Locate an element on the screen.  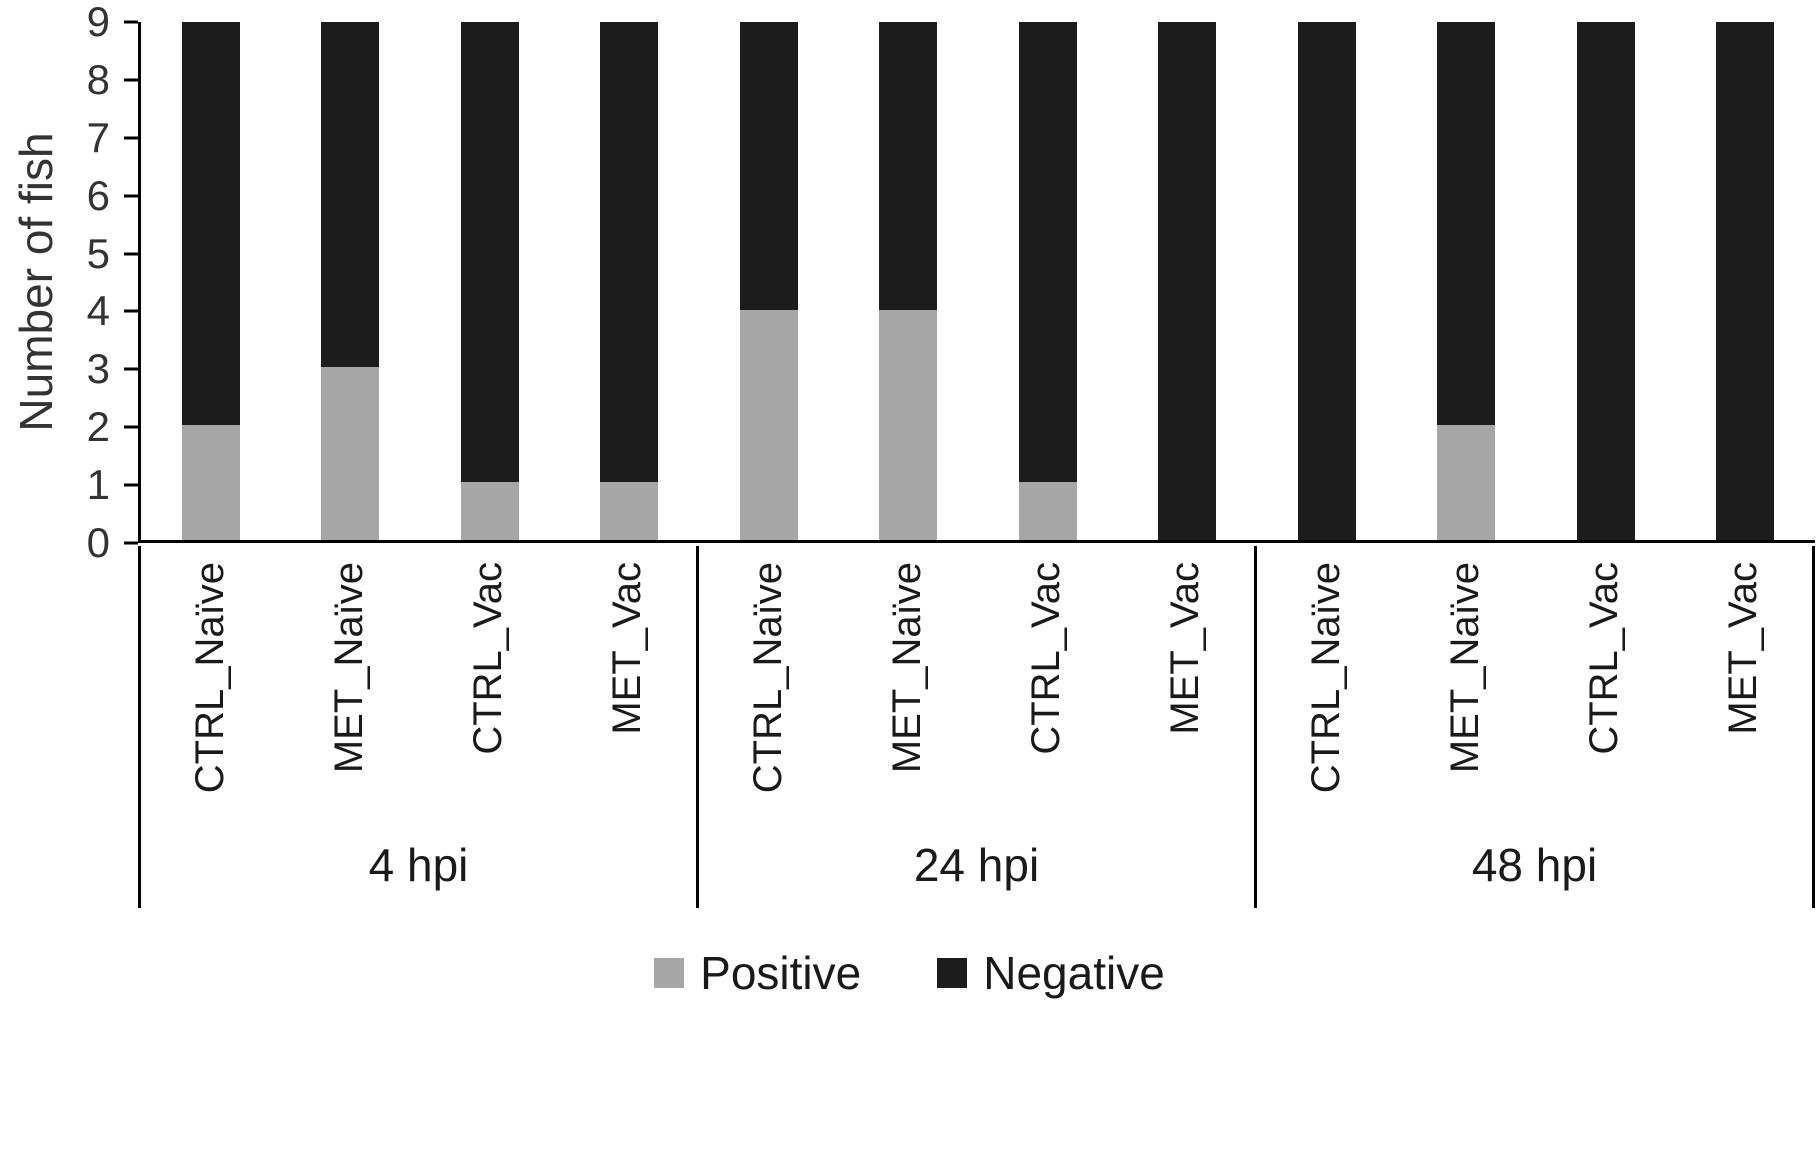
x-axis-group-48-hpi: CTRL_Naïve MET_Naïve CTRL_Vac MET_Vac 48 hpi is located at coordinates (1534, 727).